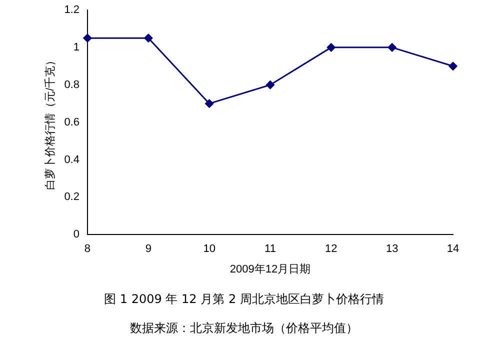  I want to click on x-tick-label: 9, so click(148, 249).